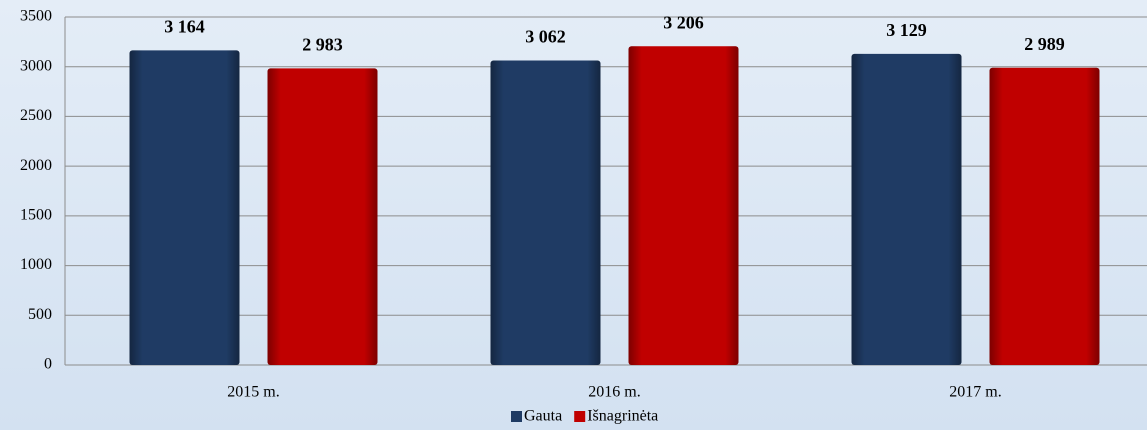 The image size is (1147, 430). What do you see at coordinates (40, 314) in the screenshot?
I see `y-tick-label: 500` at bounding box center [40, 314].